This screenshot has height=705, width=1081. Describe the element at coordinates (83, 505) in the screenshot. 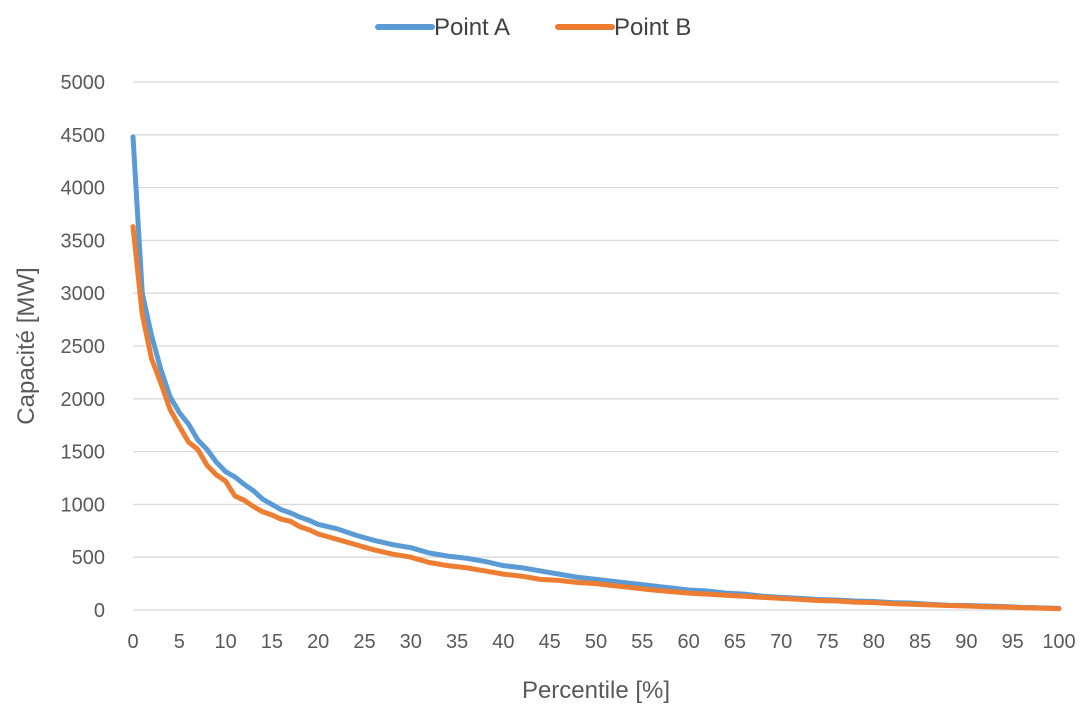

I see `y-tick-label: 1000` at that location.